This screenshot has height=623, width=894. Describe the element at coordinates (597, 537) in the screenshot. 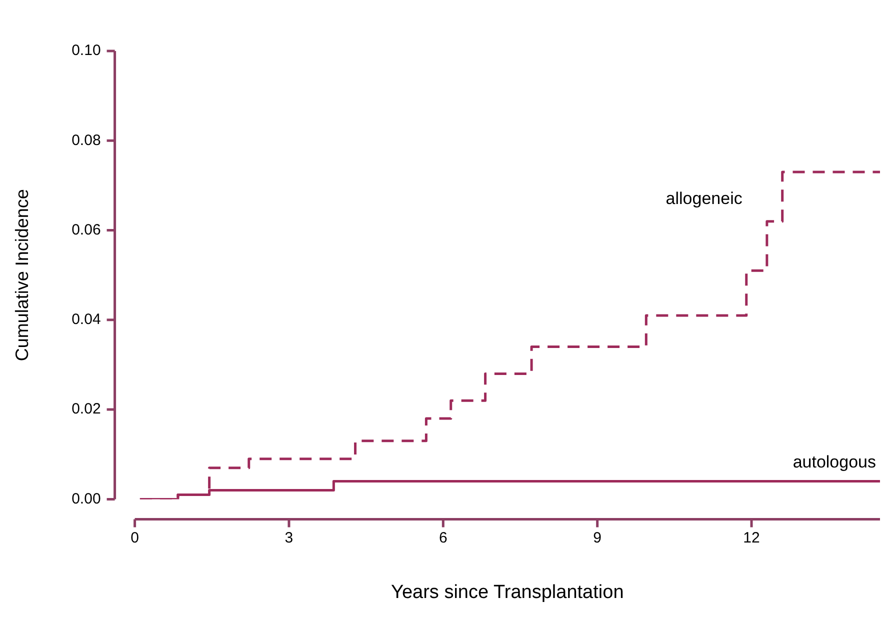

I see `x-tick-label: 9` at that location.